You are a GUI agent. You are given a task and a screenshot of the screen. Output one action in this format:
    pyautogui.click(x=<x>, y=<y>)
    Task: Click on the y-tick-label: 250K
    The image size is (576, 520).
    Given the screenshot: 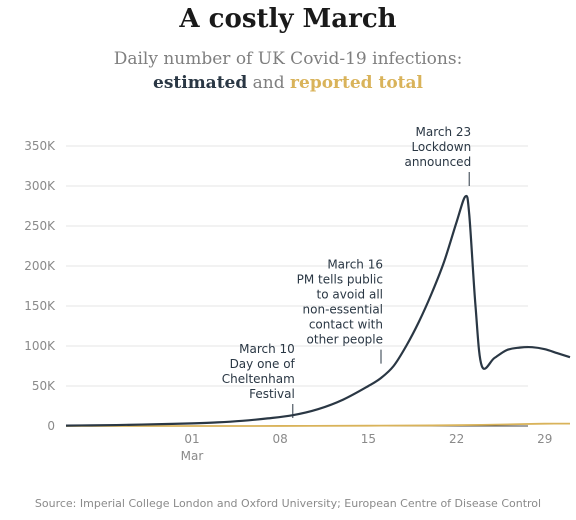 What is the action you would take?
    pyautogui.click(x=40, y=226)
    